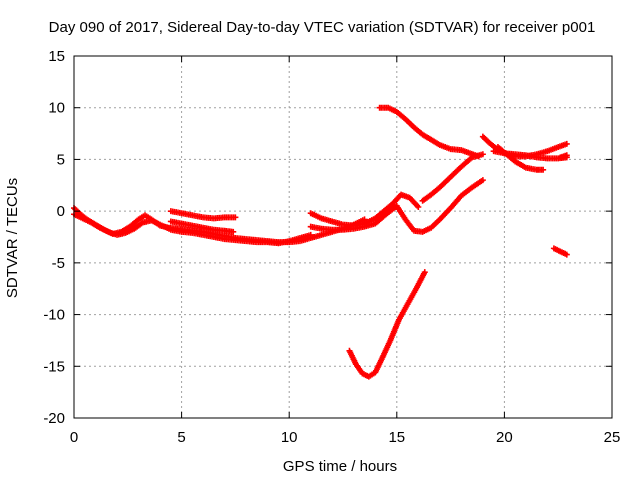 The image size is (640, 480). Describe the element at coordinates (54, 418) in the screenshot. I see `y-tick-label: -20` at that location.